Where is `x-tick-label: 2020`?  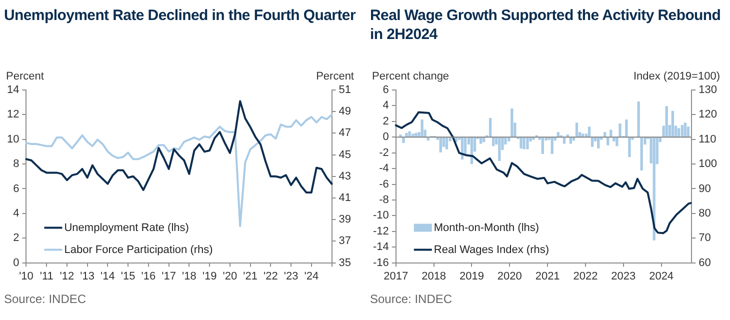
x-tick-label: 2020 is located at coordinates (509, 276).